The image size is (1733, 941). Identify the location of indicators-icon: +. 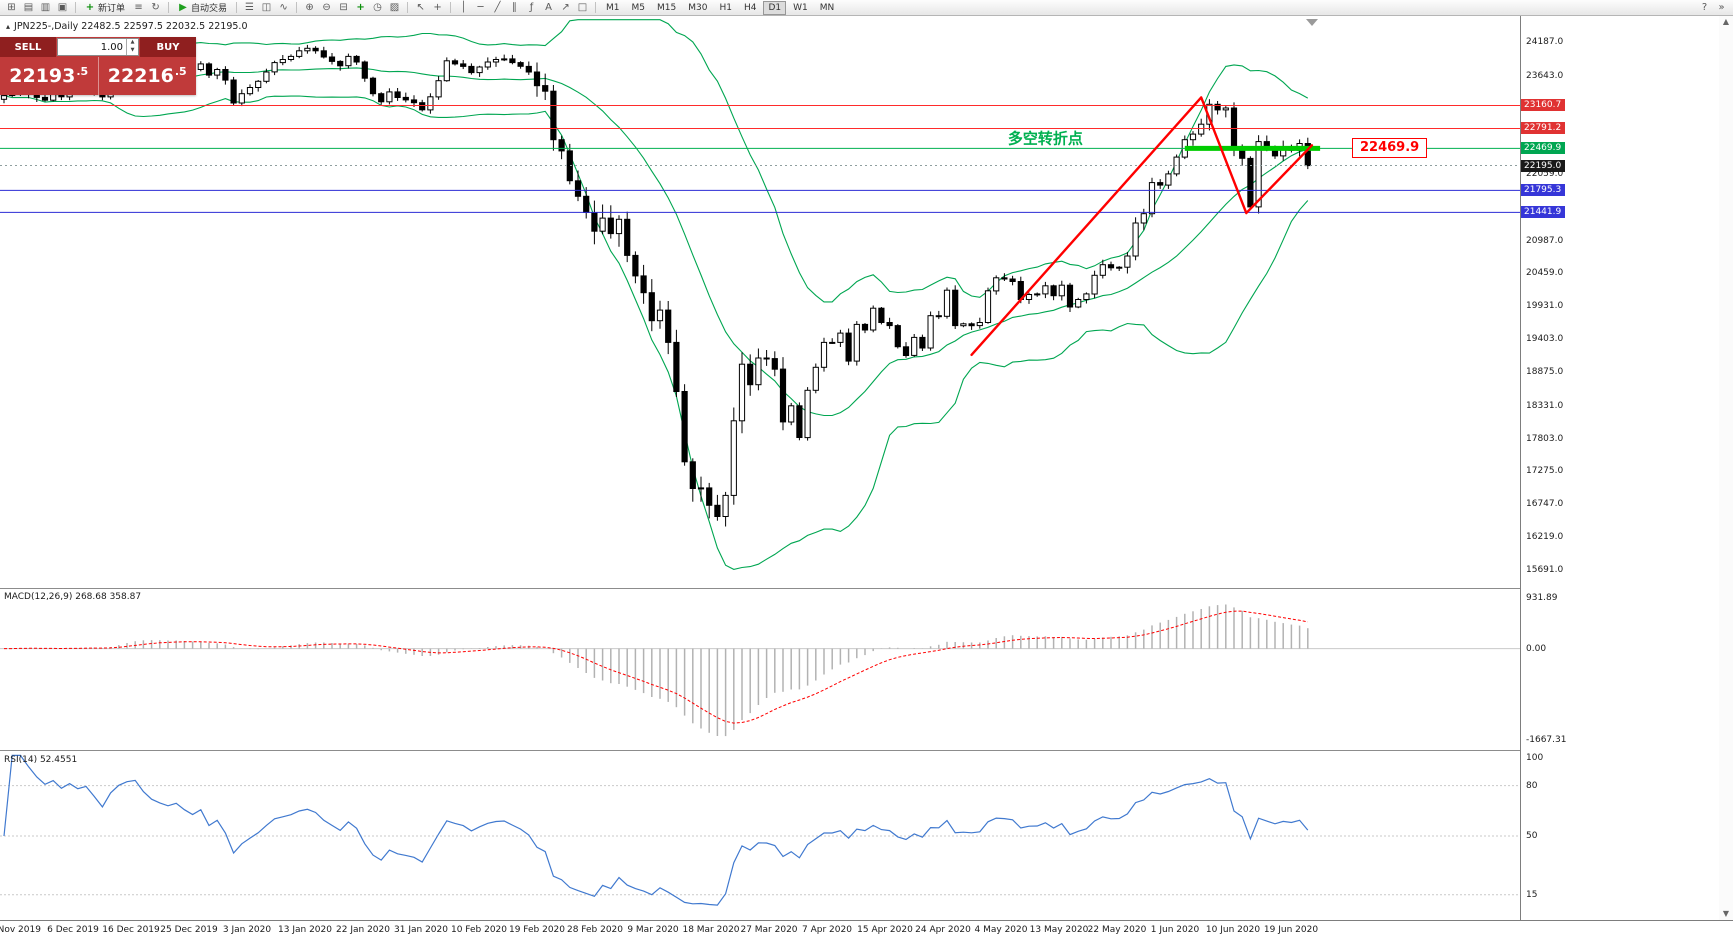
(360, 7).